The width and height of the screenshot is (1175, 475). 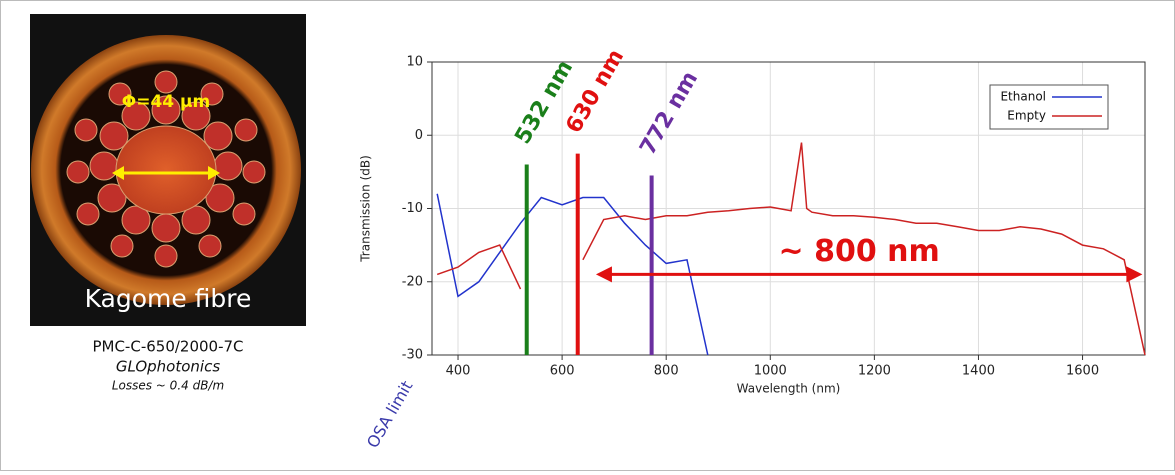 I want to click on image-label: Kagome fibre, so click(x=168, y=298).